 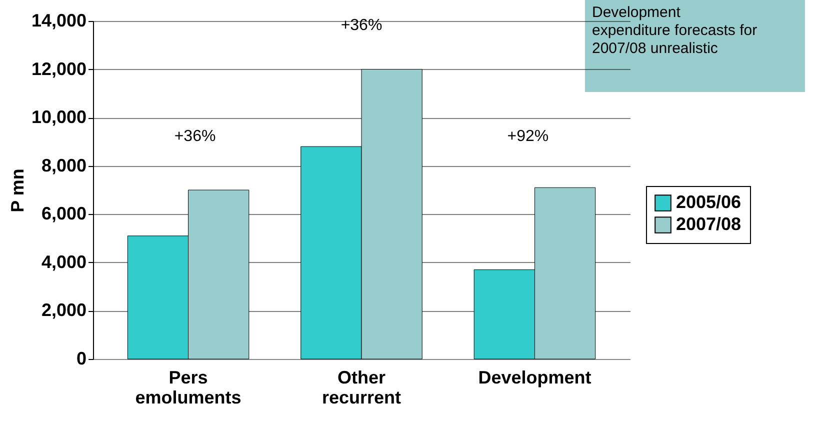 What do you see at coordinates (362, 388) in the screenshot?
I see `x-tick-label: Other recurrent` at bounding box center [362, 388].